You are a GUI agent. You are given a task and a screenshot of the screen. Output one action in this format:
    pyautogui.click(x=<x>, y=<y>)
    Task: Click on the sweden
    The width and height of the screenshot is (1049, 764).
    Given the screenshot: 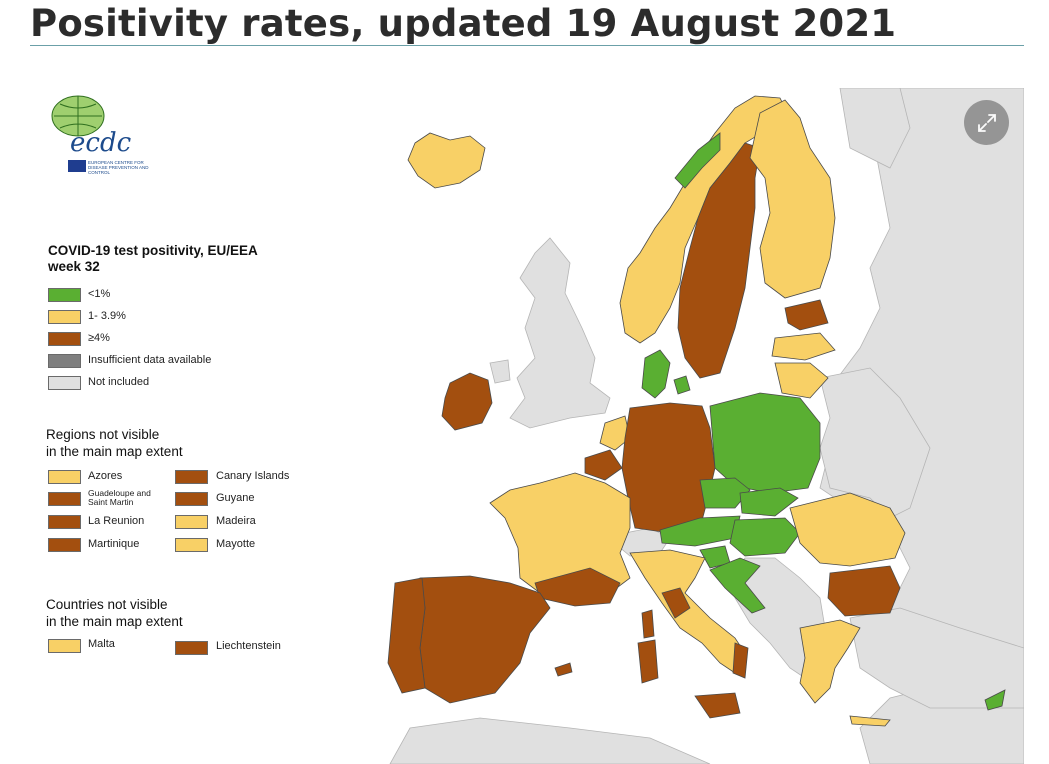 What is the action you would take?
    pyautogui.click(x=719, y=260)
    